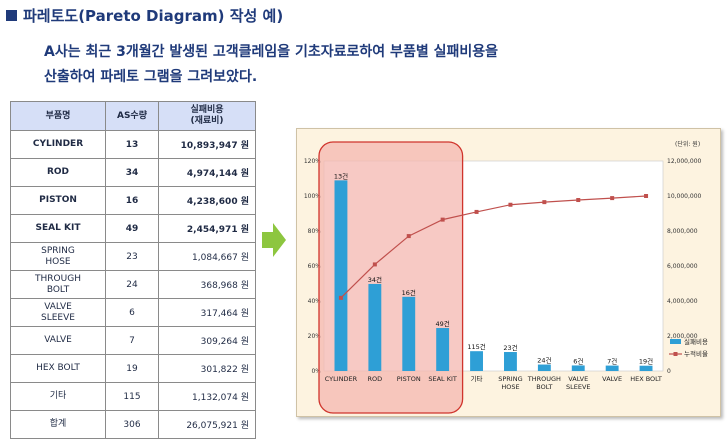 The image size is (727, 448). Describe the element at coordinates (341, 175) in the screenshot. I see `bar-label: 13건` at that location.